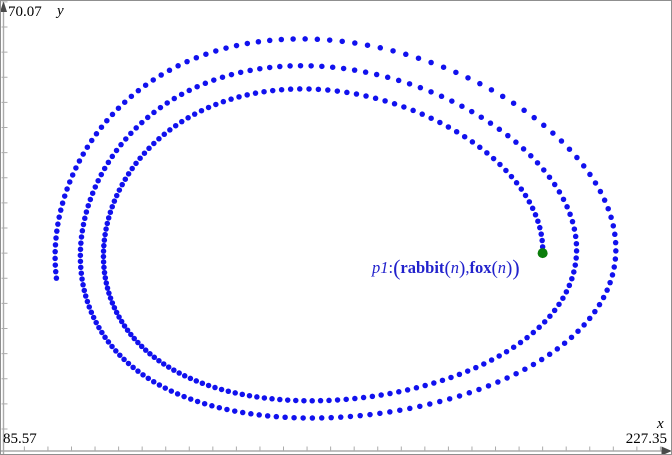  Describe the element at coordinates (467, 267) in the screenshot. I see `plot-label-part: ,` at that location.